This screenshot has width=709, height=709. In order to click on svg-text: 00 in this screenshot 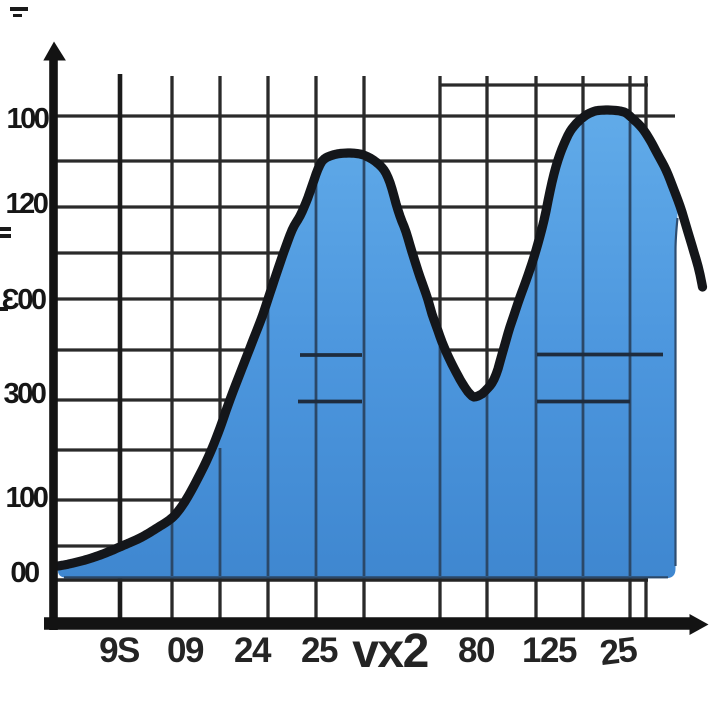, I will do `click(24, 573)`.